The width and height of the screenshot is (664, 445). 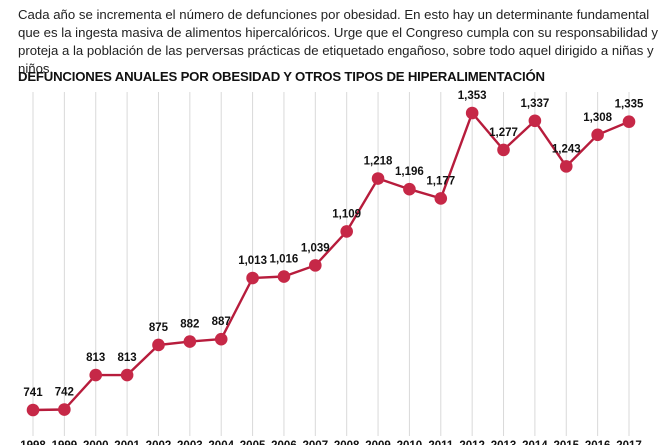 What do you see at coordinates (440, 181) in the screenshot?
I see `data-label-2011: 1,177` at bounding box center [440, 181].